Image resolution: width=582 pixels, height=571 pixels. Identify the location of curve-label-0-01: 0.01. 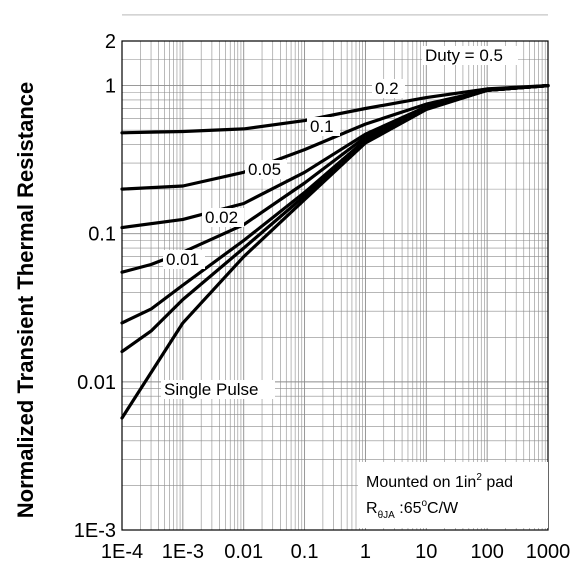
(182, 259).